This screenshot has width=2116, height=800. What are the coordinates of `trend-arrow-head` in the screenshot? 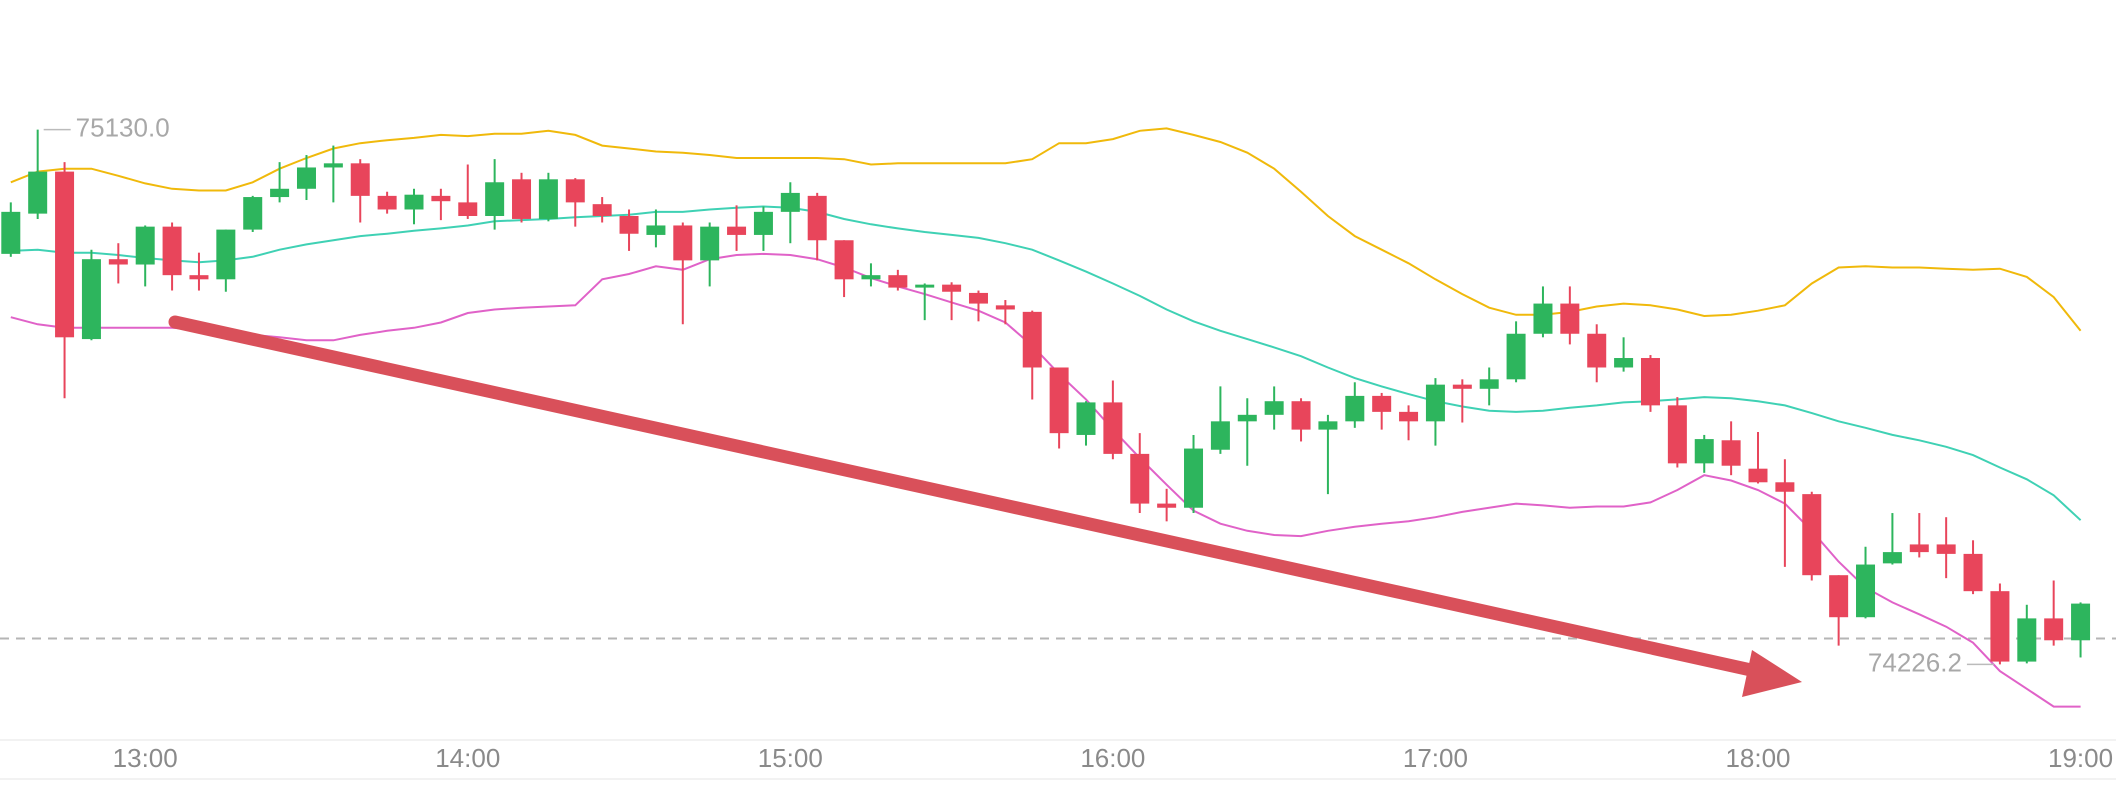 It's located at (1772, 673).